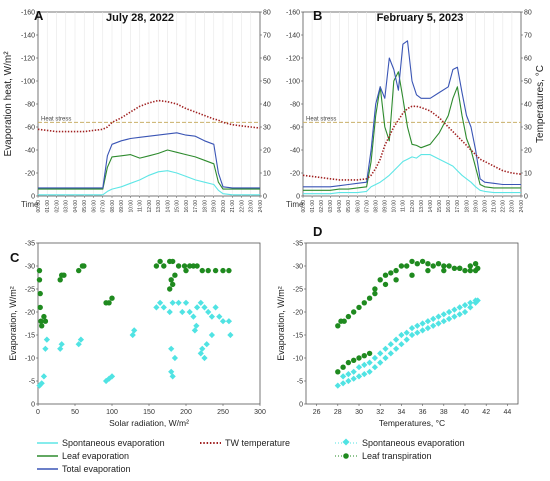 The height and width of the screenshot is (481, 550). Describe the element at coordinates (412, 323) in the screenshot. I see `plot-frame` at that location.